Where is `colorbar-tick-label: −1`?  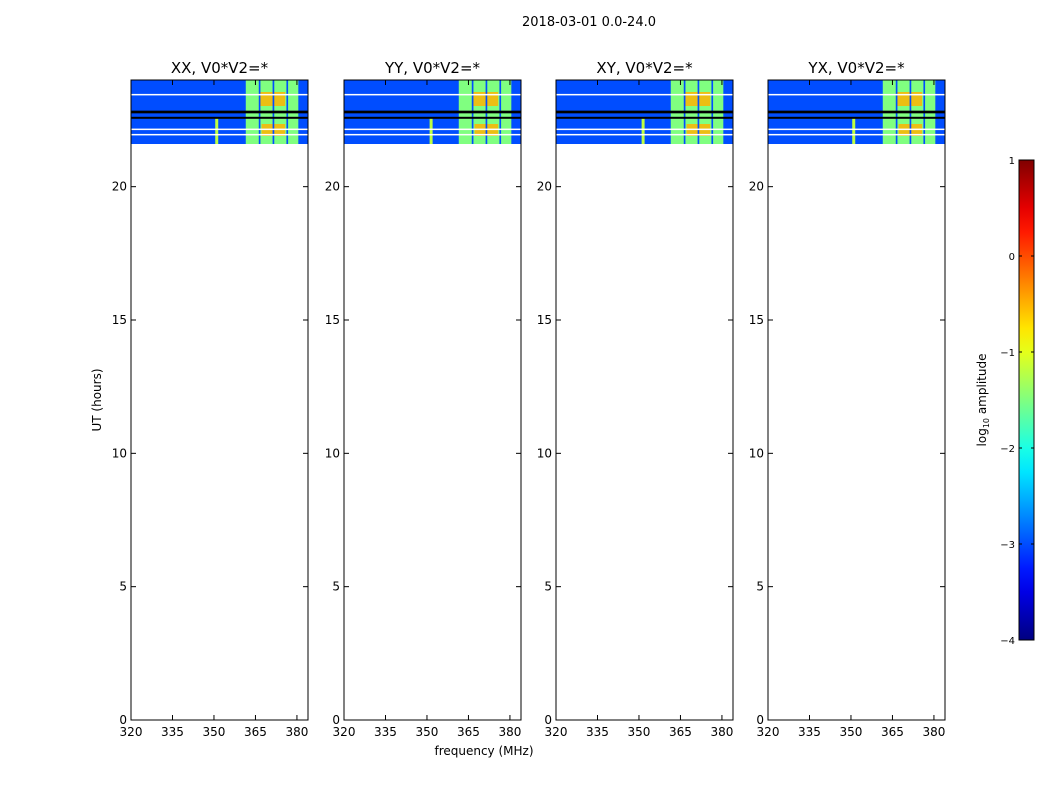 colorbar-tick-label: −1 is located at coordinates (1007, 353).